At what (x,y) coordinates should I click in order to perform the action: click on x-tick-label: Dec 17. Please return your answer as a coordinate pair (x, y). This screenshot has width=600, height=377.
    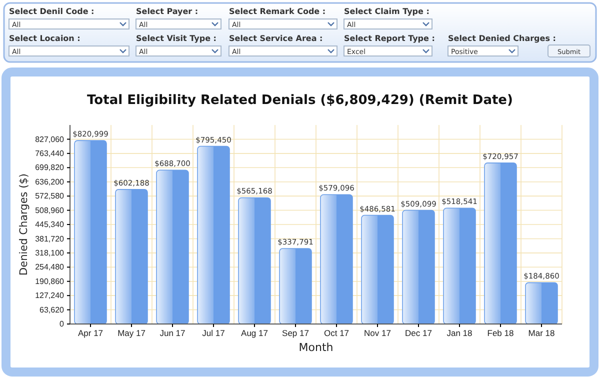
    Looking at the image, I should click on (418, 333).